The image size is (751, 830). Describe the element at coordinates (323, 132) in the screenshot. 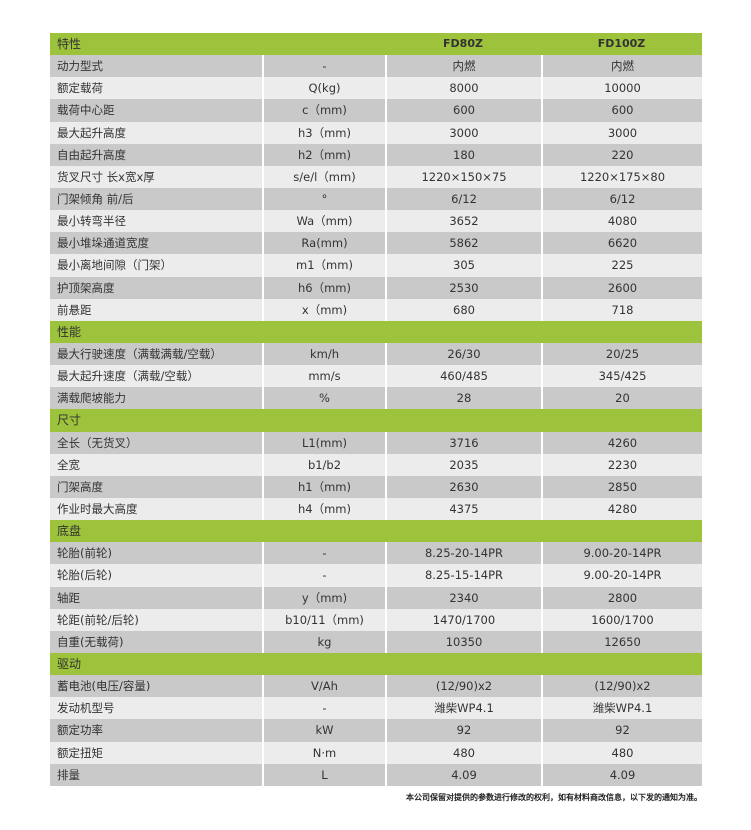

I see `param-unit: h3（mm)` at that location.